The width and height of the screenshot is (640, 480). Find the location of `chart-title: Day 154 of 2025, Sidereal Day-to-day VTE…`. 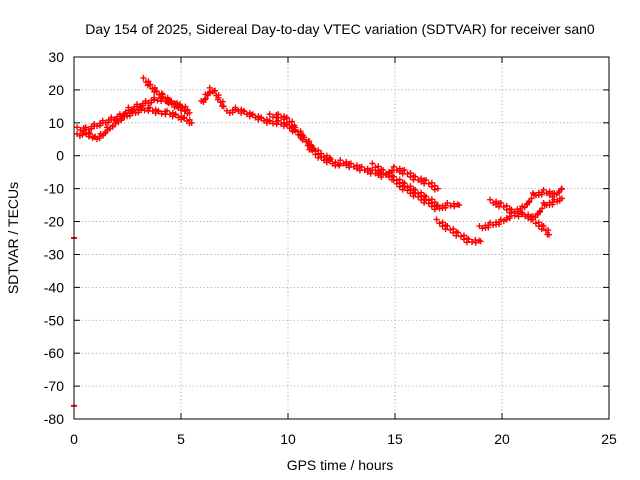

chart-title: Day 154 of 2025, Sidereal Day-to-day VTE… is located at coordinates (340, 29).